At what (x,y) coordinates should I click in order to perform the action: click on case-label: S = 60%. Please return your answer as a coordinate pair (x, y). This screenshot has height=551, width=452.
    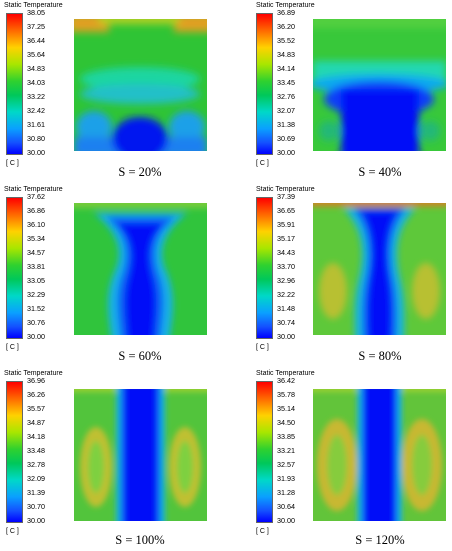
    Looking at the image, I should click on (140, 356).